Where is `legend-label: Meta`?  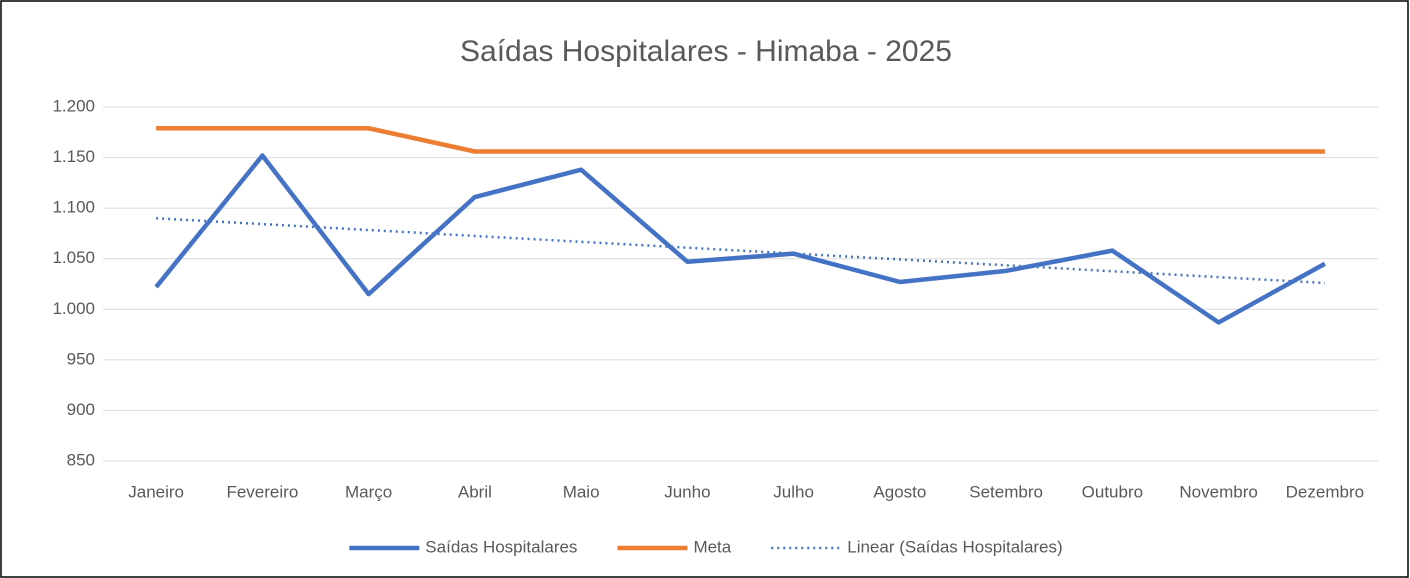
legend-label: Meta is located at coordinates (712, 546).